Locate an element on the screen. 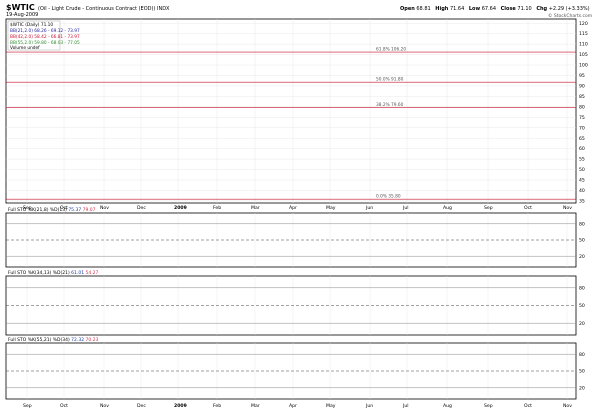  legend-volume: Volume undef is located at coordinates (25, 48).